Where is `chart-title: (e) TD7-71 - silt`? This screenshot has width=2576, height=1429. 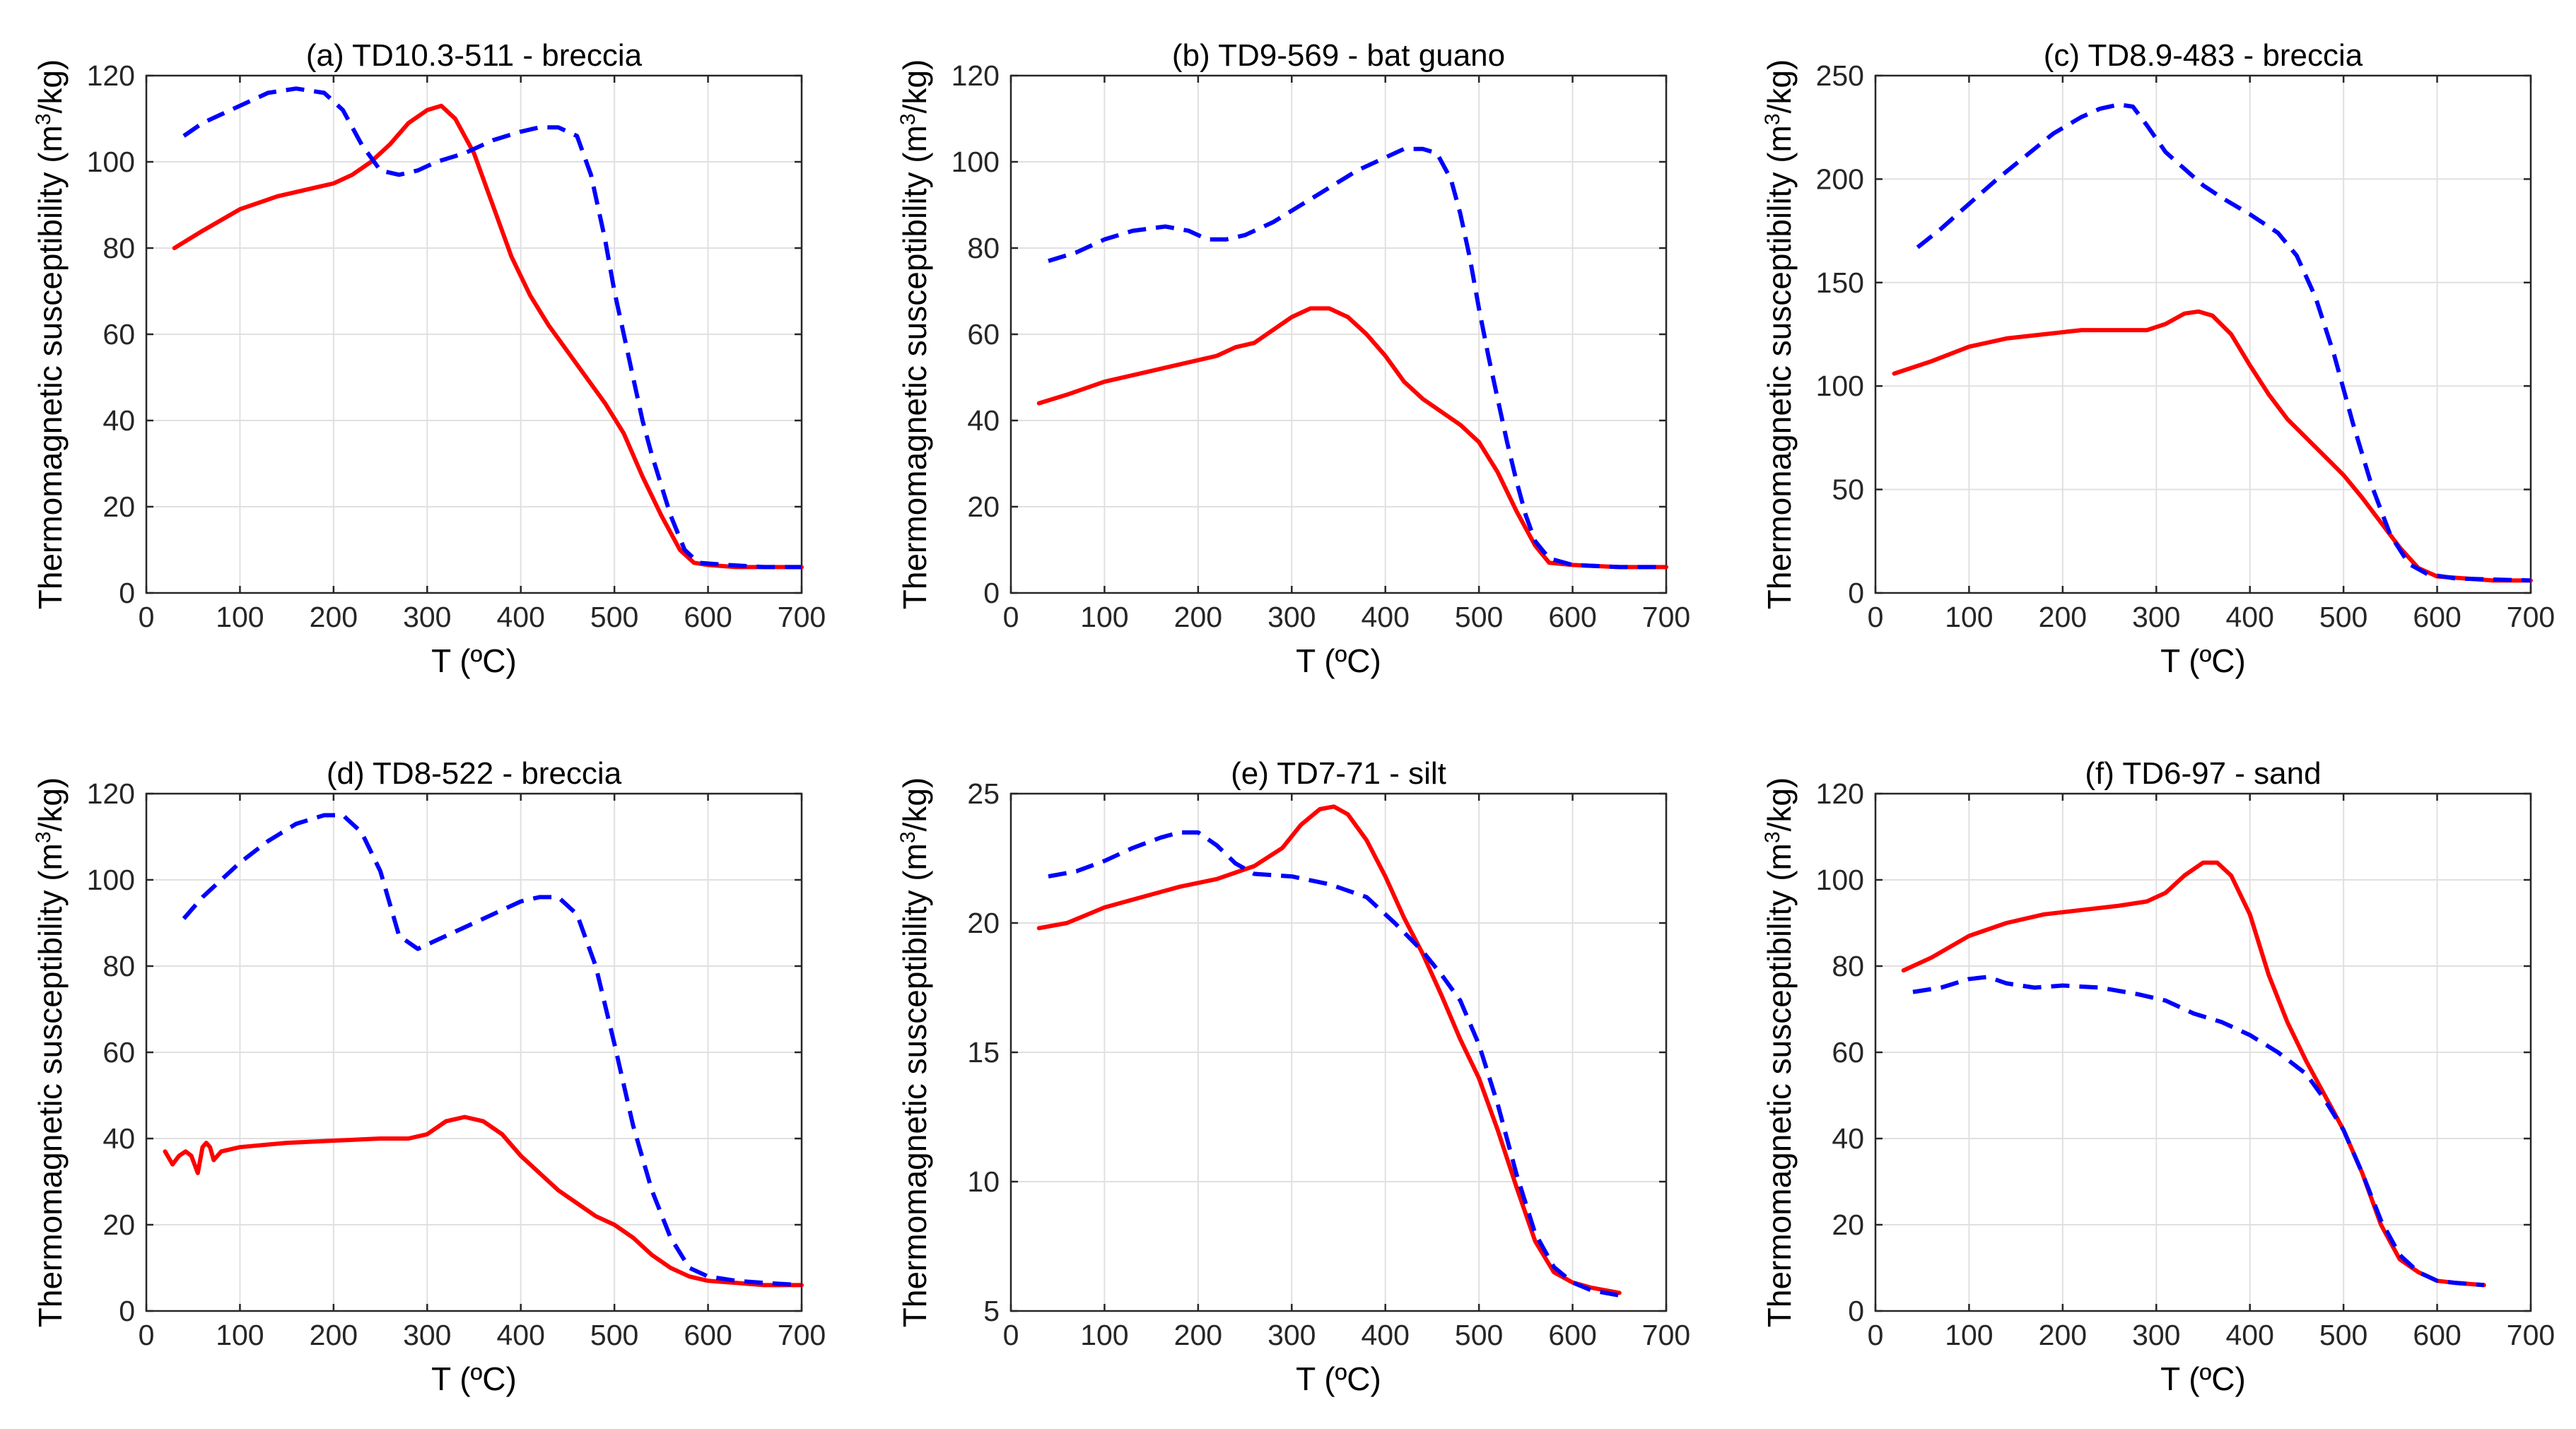
chart-title: (e) TD7-71 - silt is located at coordinates (1339, 773).